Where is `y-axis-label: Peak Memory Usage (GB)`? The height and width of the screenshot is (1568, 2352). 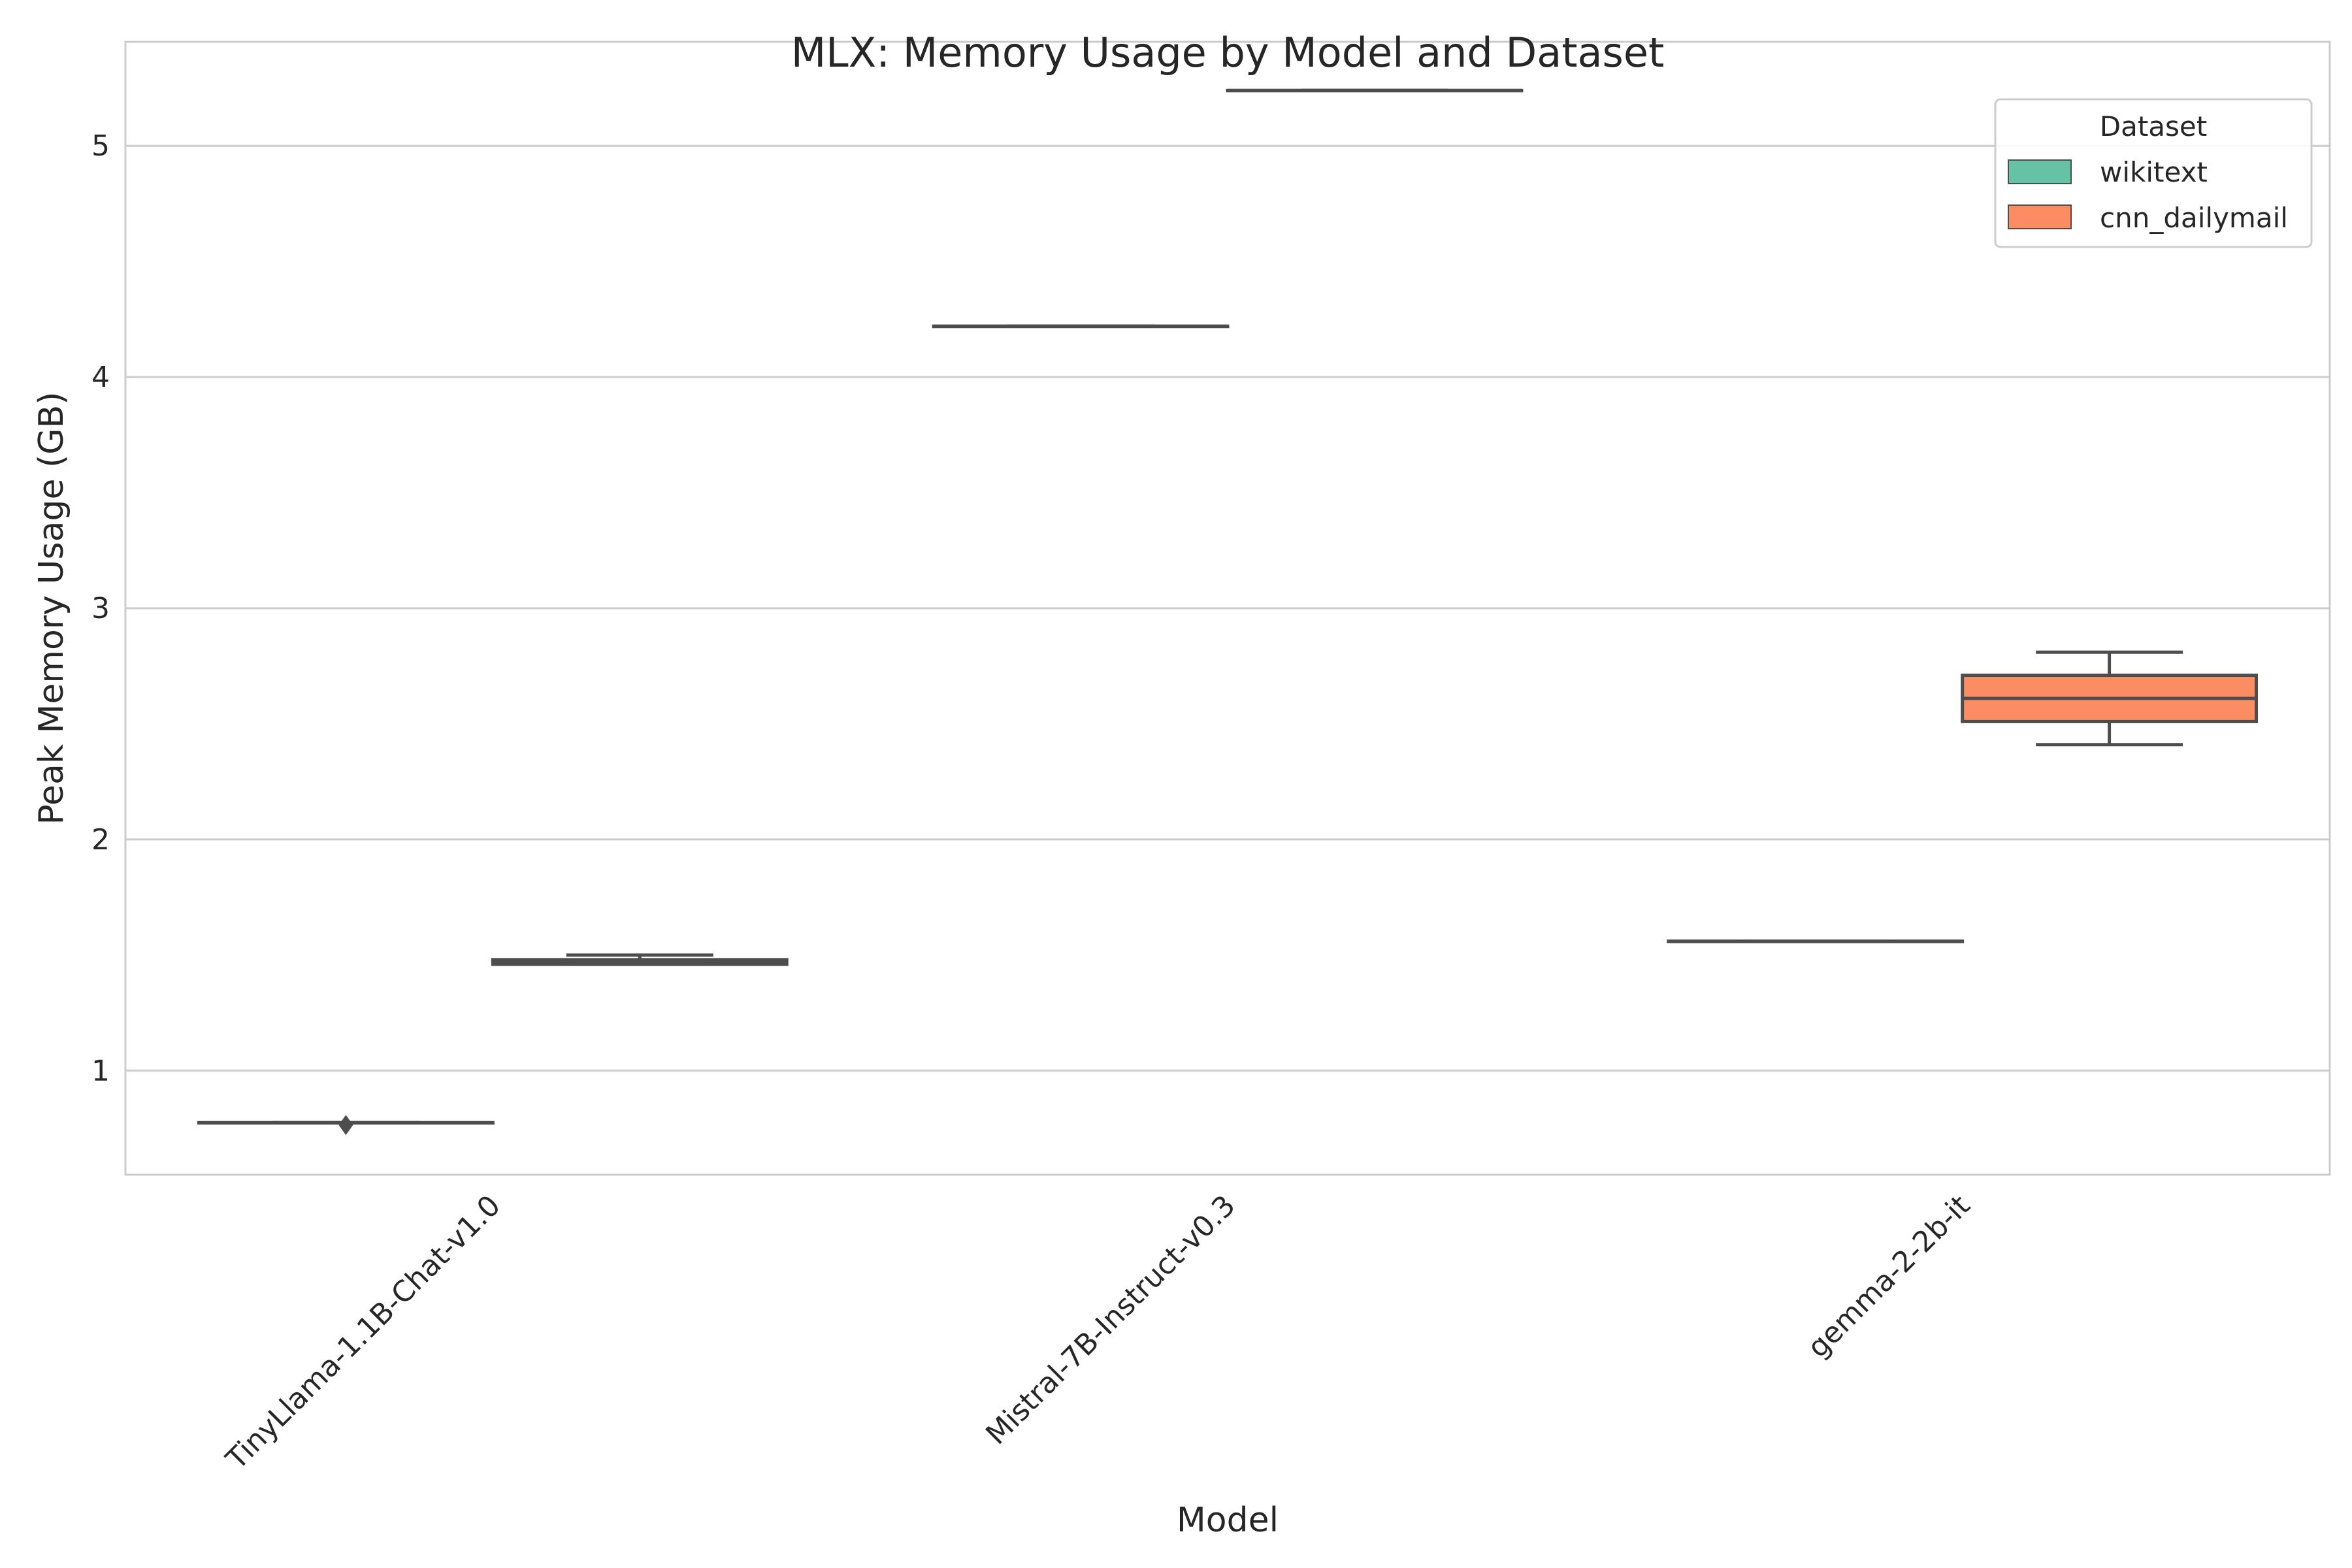 y-axis-label: Peak Memory Usage (GB) is located at coordinates (51, 608).